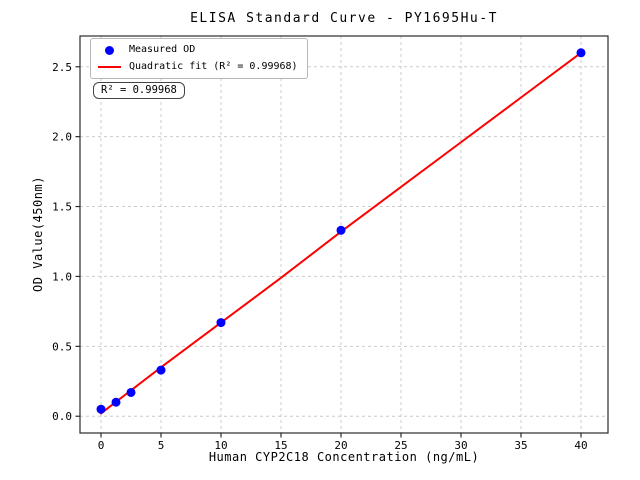 This screenshot has width=640, height=480. What do you see at coordinates (109, 50) in the screenshot?
I see `blue-dot-icon` at bounding box center [109, 50].